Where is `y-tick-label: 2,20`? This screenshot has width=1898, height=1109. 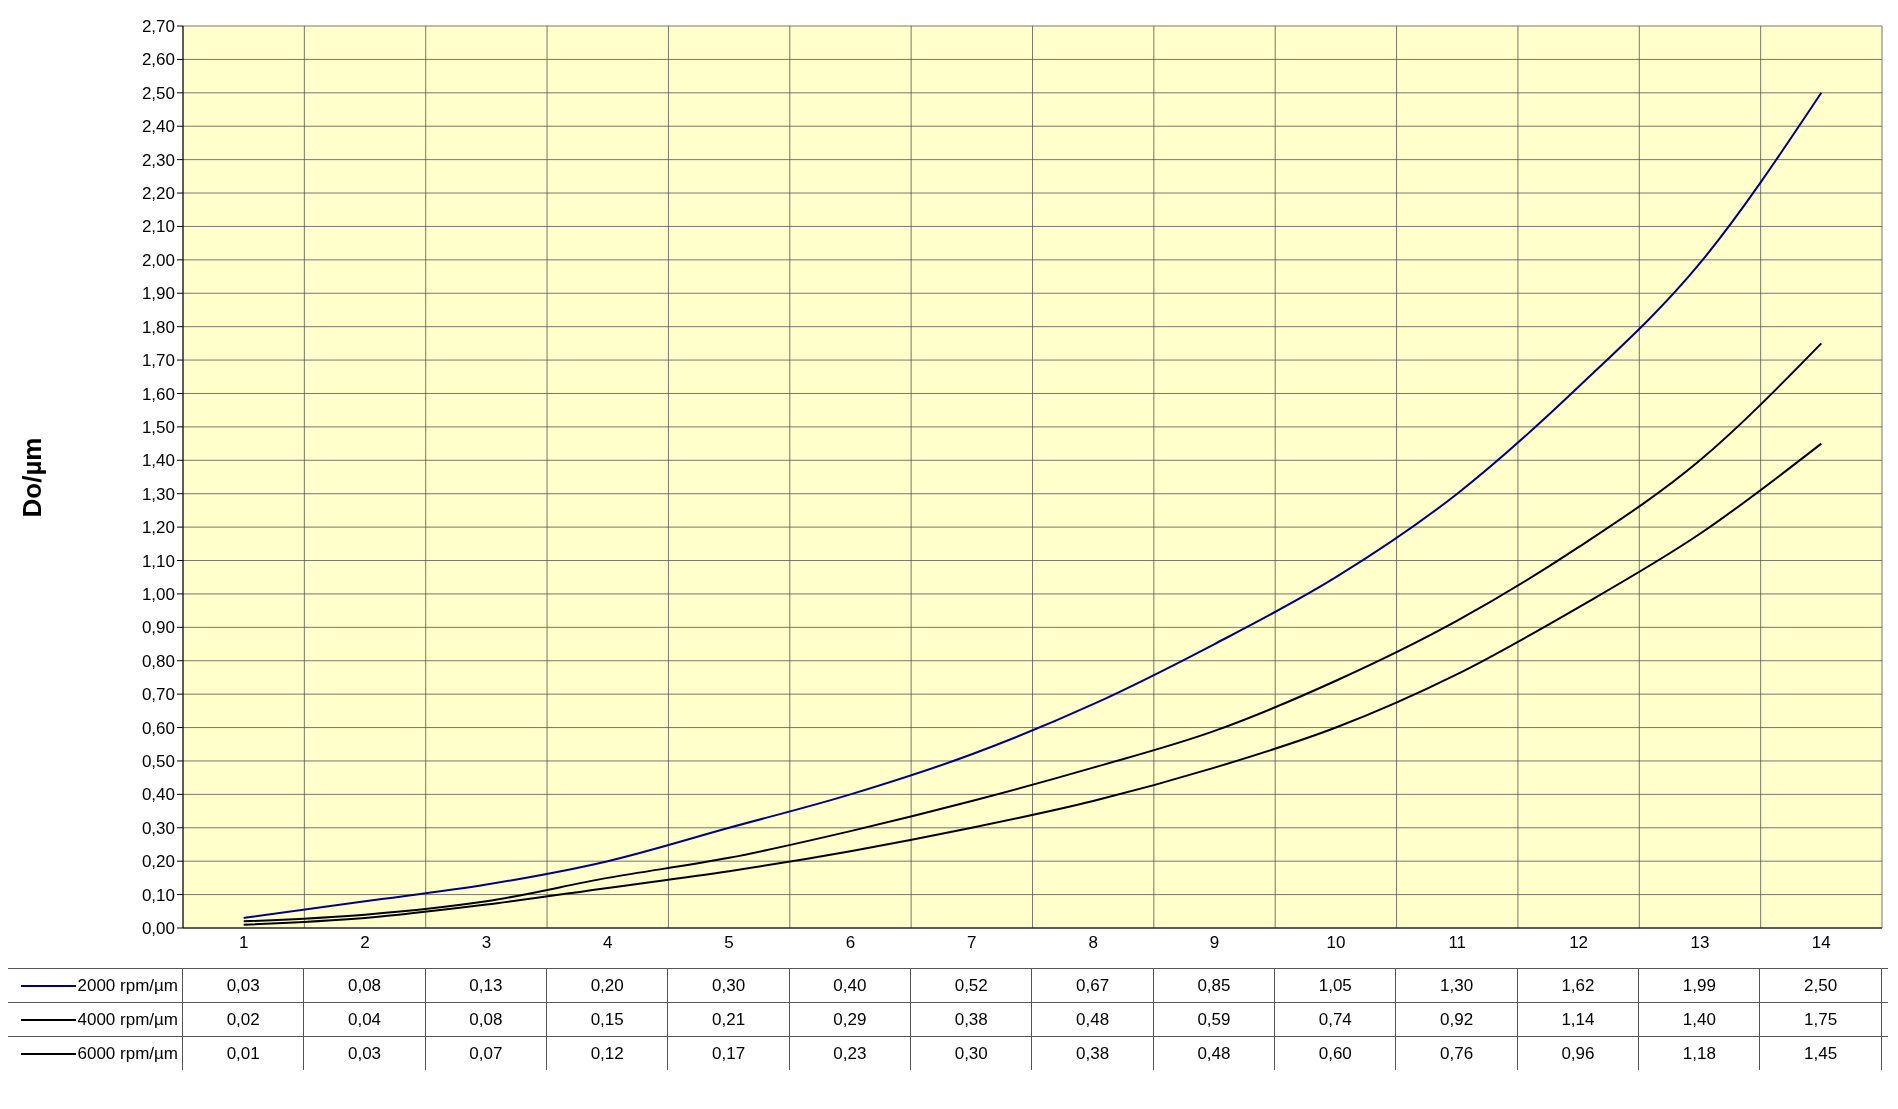 y-tick-label: 2,20 is located at coordinates (158, 194).